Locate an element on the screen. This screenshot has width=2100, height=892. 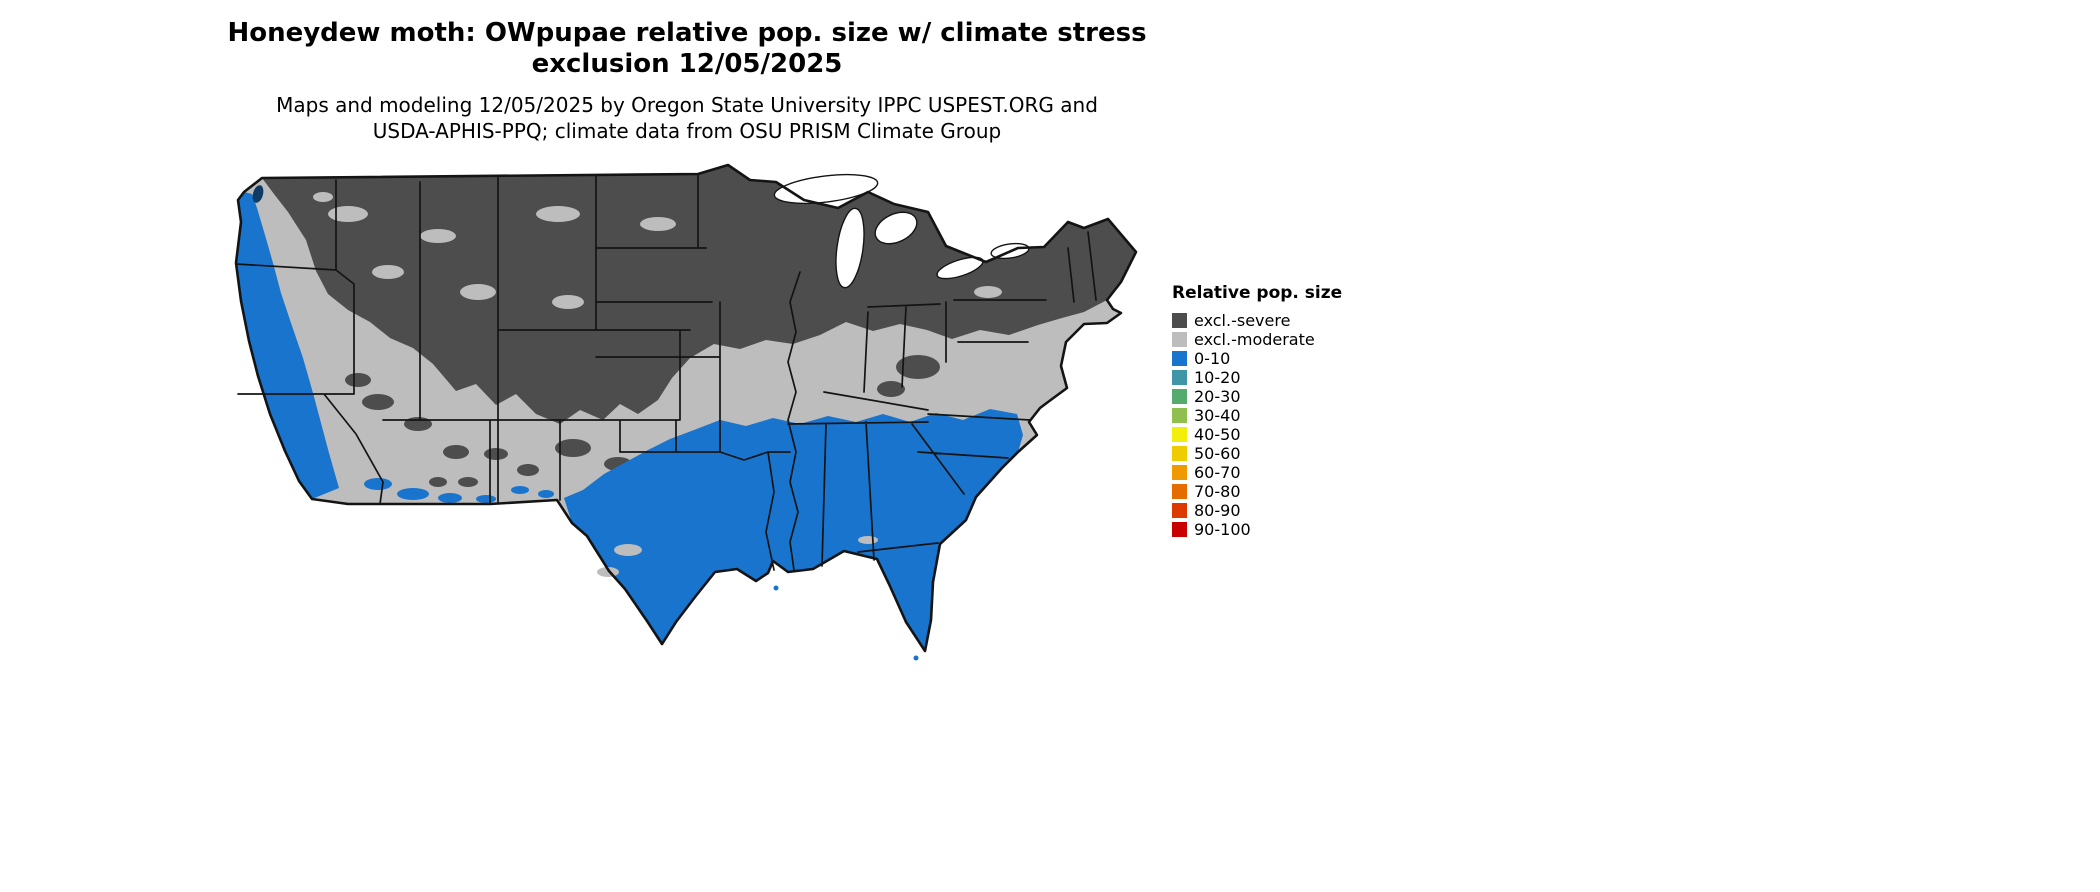
legend-swatch-excl-moderate is located at coordinates (1179, 339).